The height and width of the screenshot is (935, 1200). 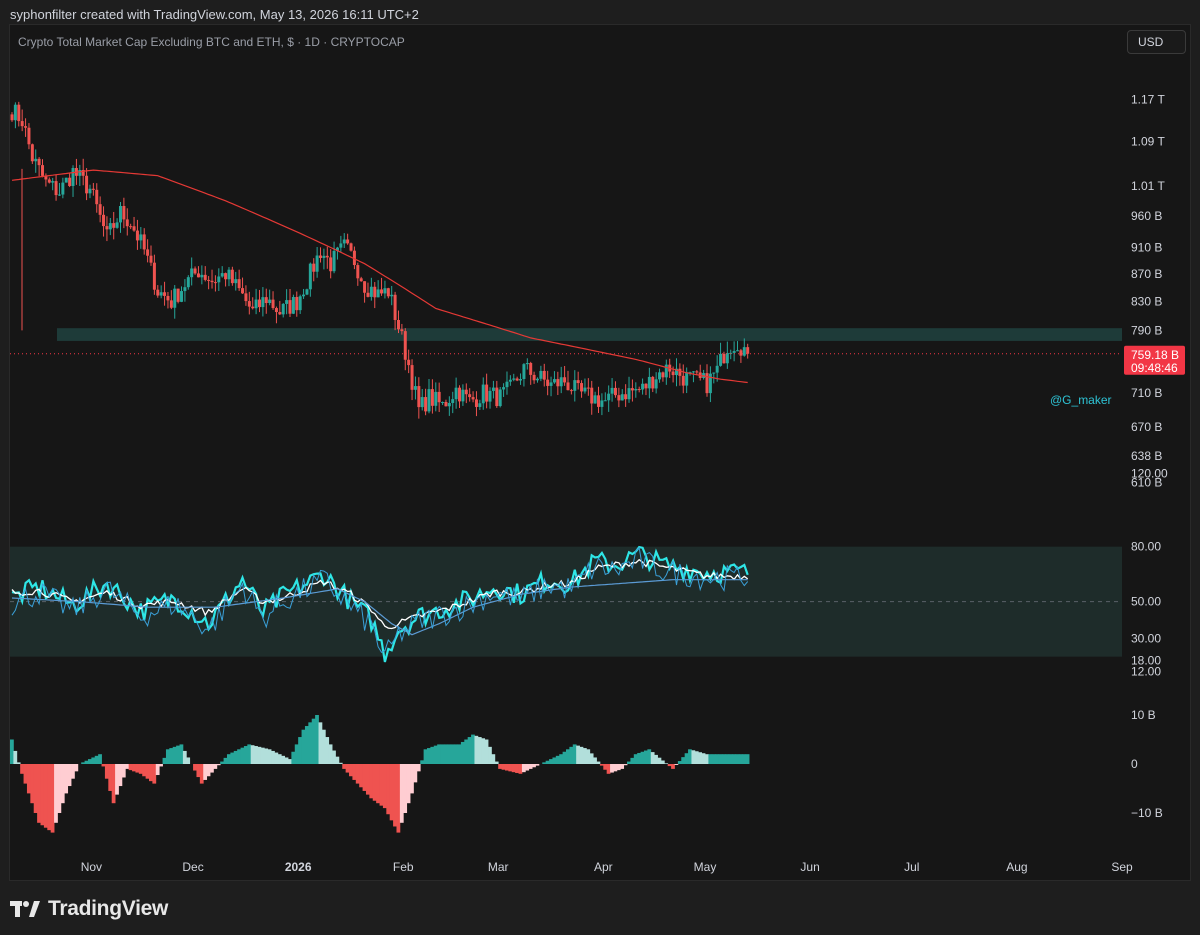 What do you see at coordinates (1148, 100) in the screenshot?
I see `price-axis-tick-label: 1.17 T` at bounding box center [1148, 100].